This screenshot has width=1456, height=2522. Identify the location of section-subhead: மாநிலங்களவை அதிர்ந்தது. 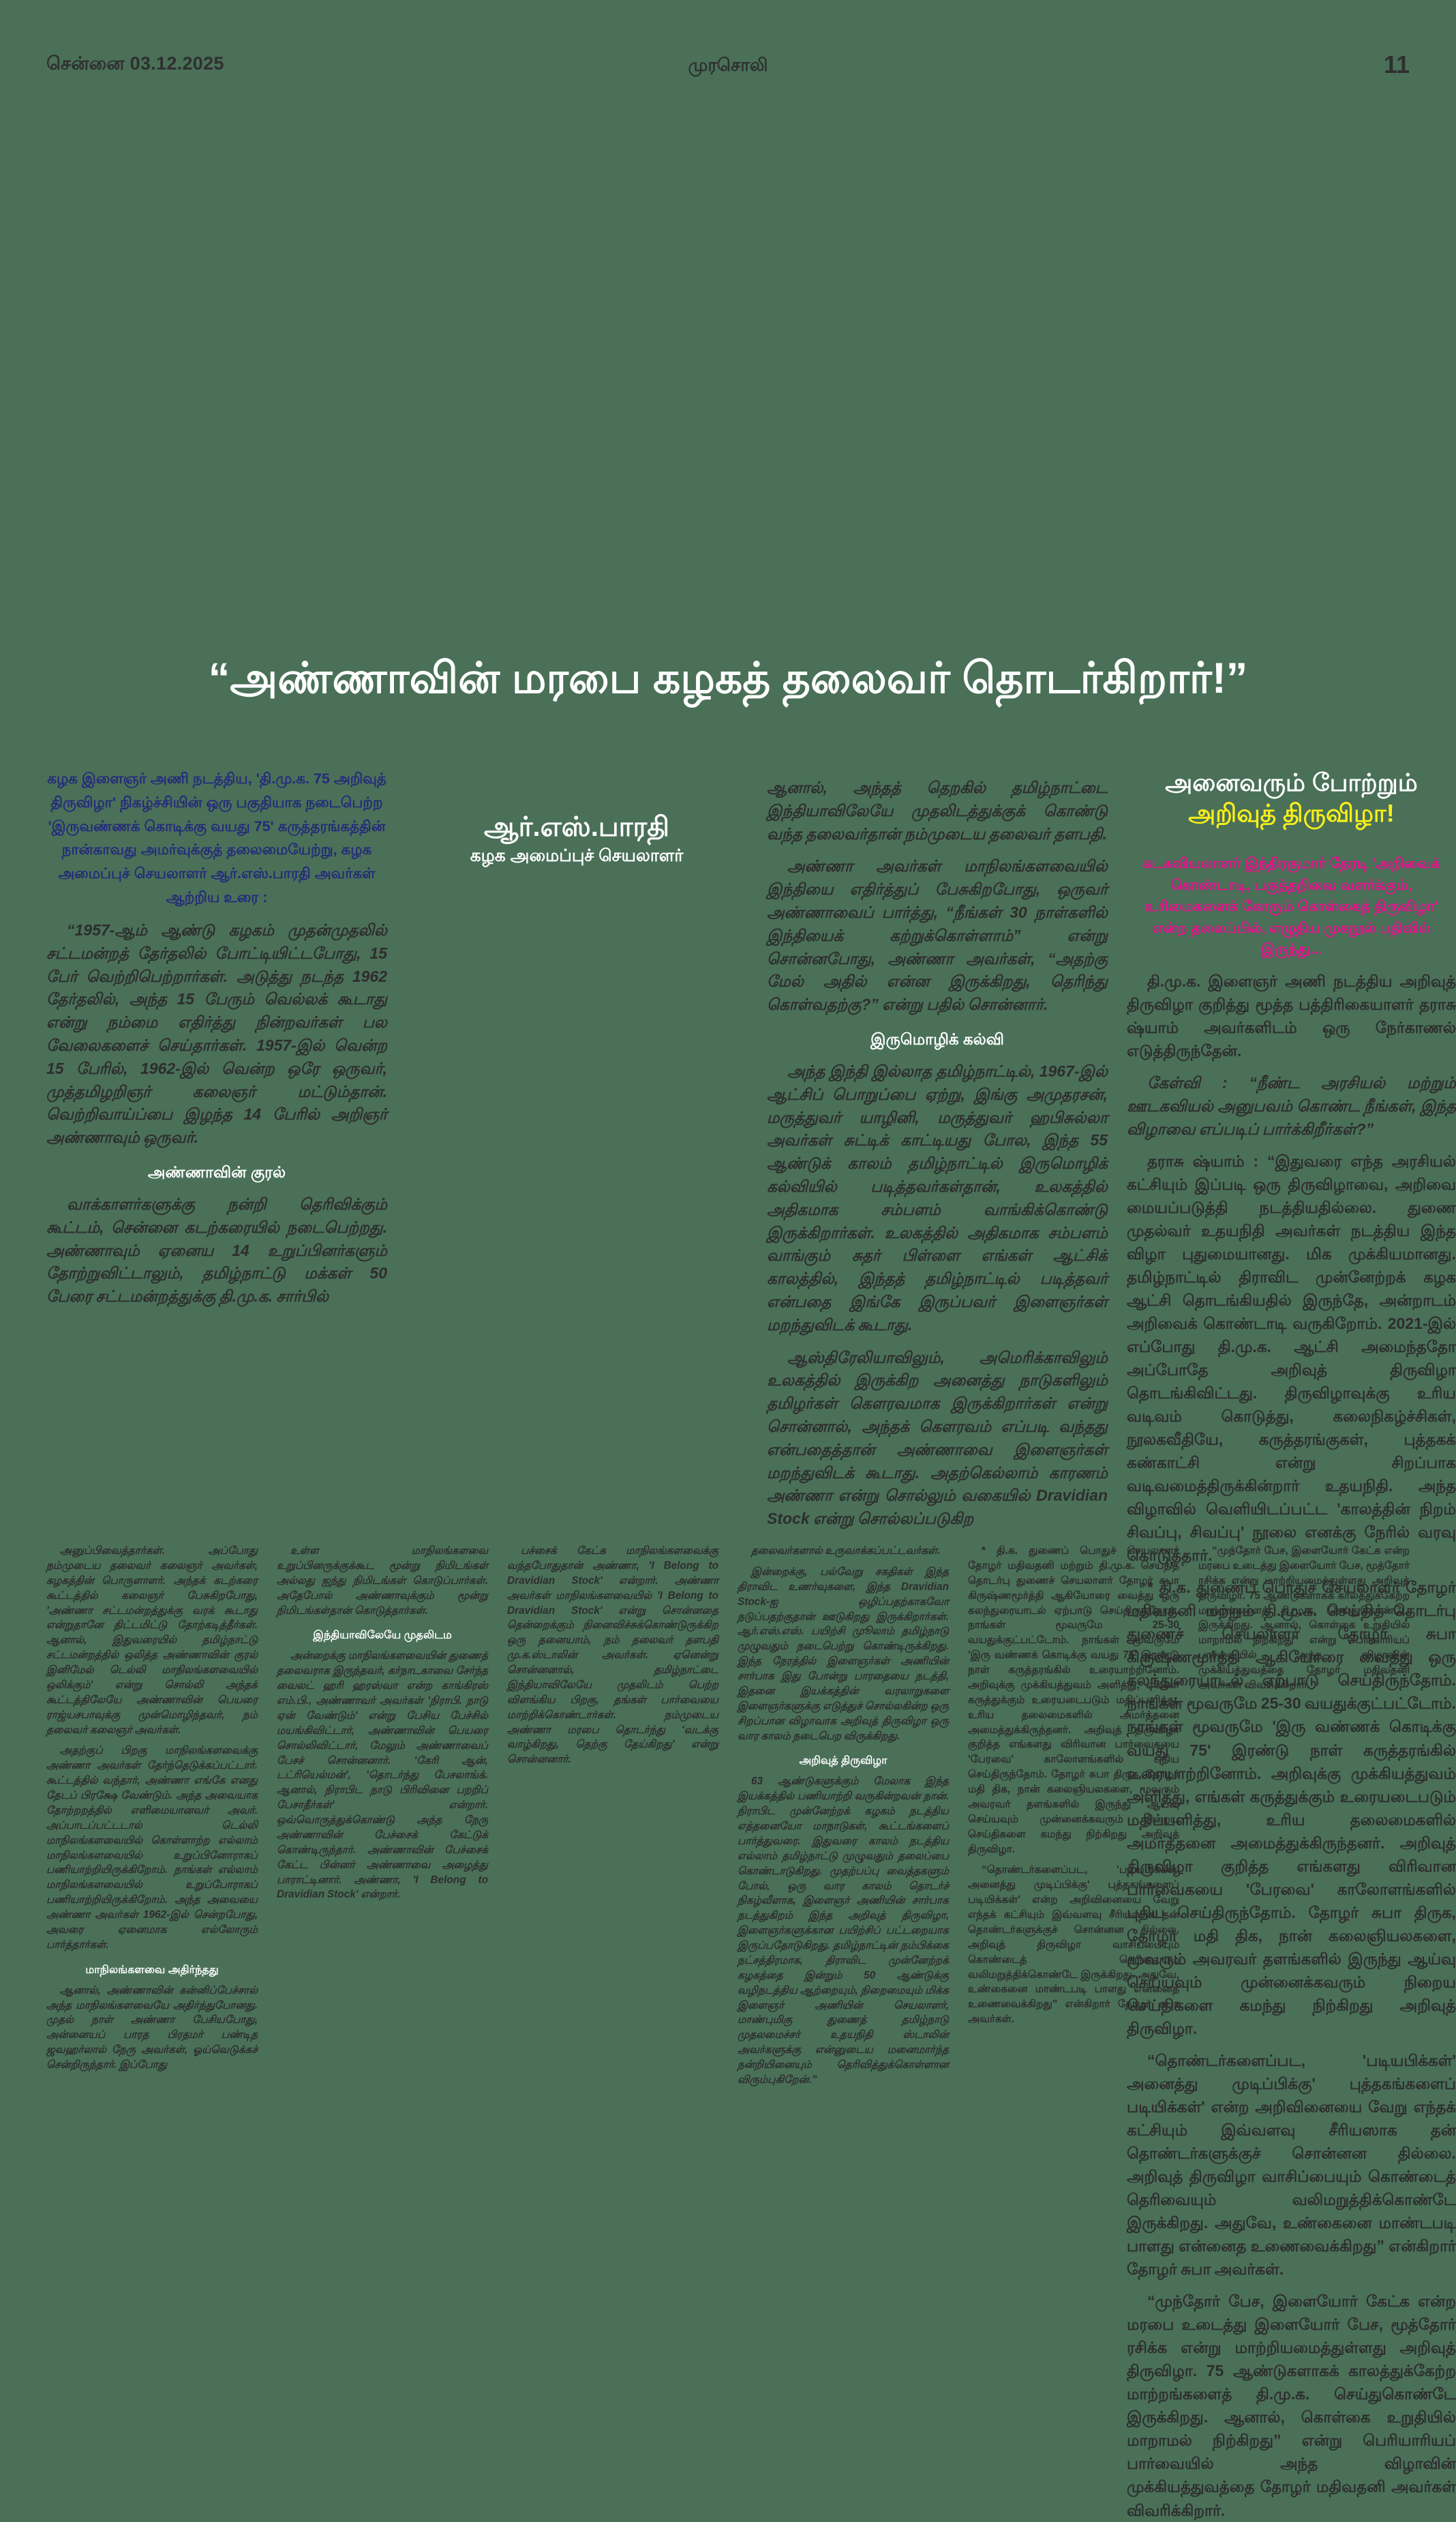
(152, 1970).